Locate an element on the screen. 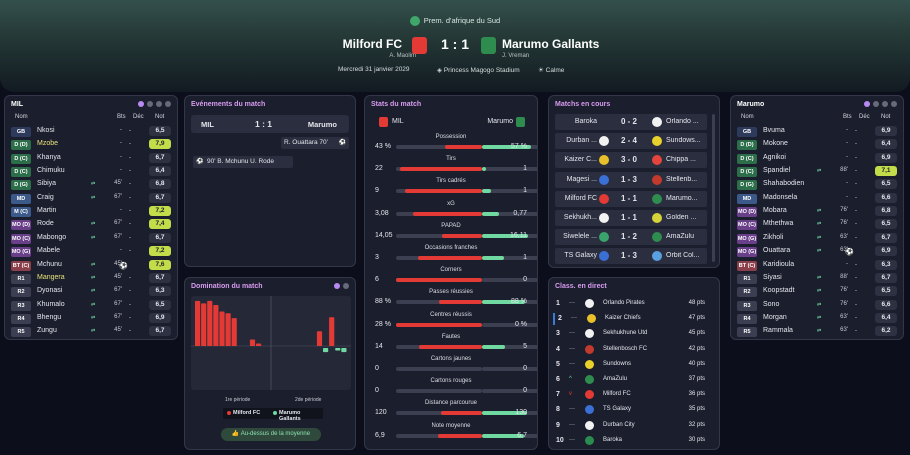 The image size is (910, 455). player-row: R4 Bhengu ⇄ 67' - 6,9 is located at coordinates (91, 319).